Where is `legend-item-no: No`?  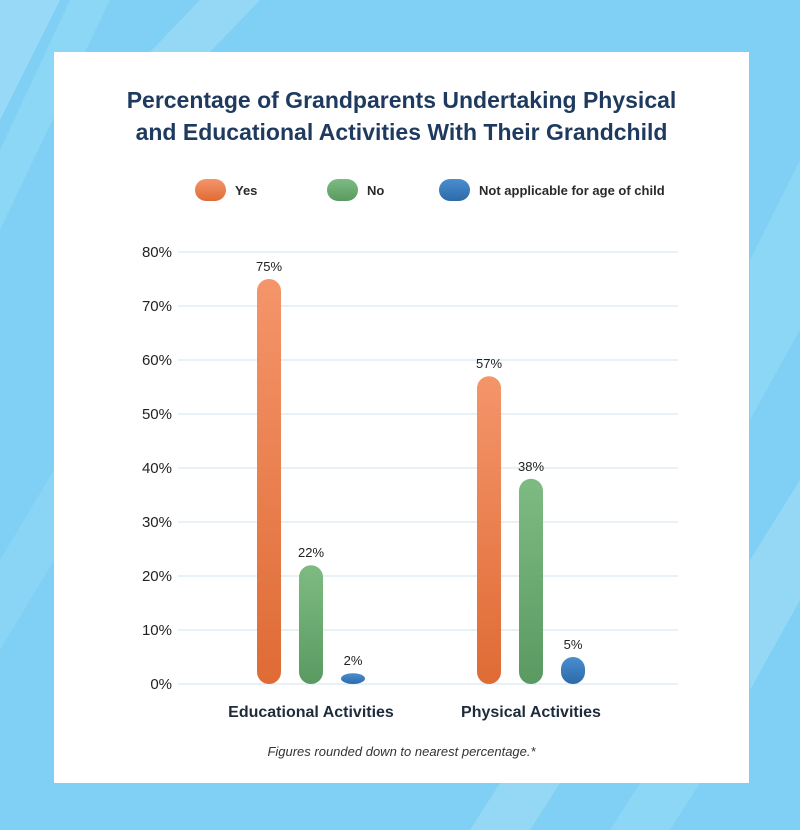 legend-item-no: No is located at coordinates (355, 190).